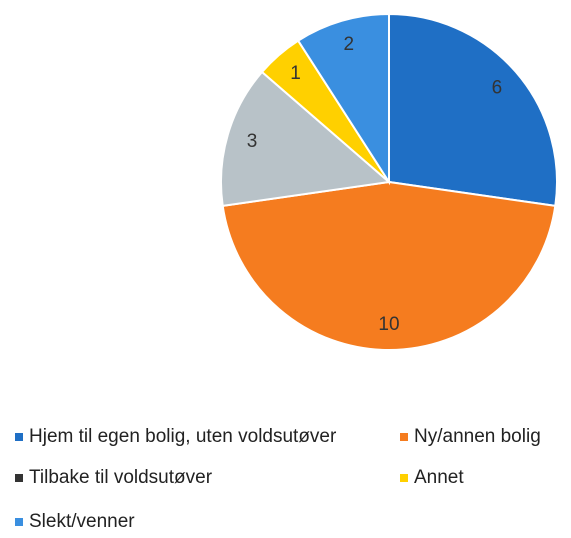 This screenshot has width=571, height=538. Describe the element at coordinates (82, 521) in the screenshot. I see `legend-label: Slekt/venner` at that location.